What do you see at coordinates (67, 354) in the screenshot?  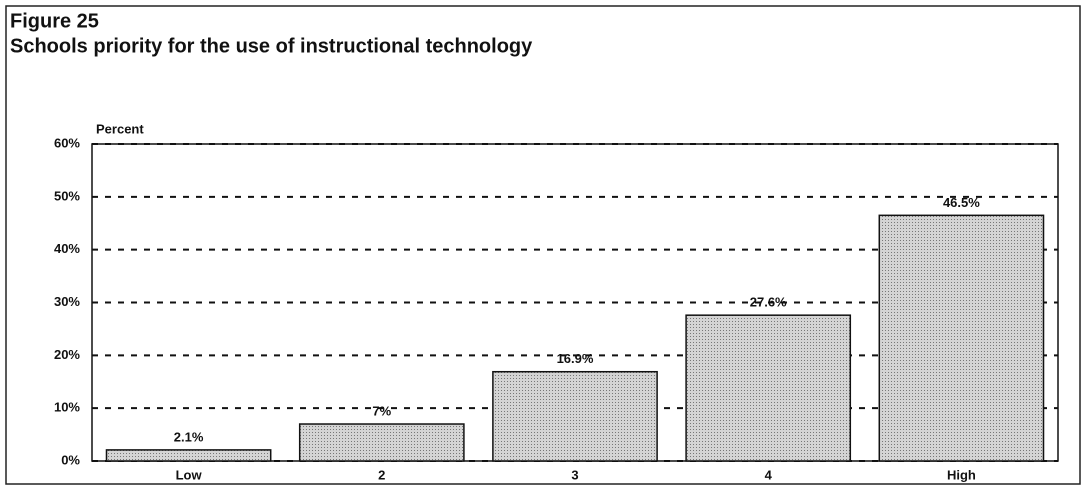 I see `y-tick-label: 20%` at bounding box center [67, 354].